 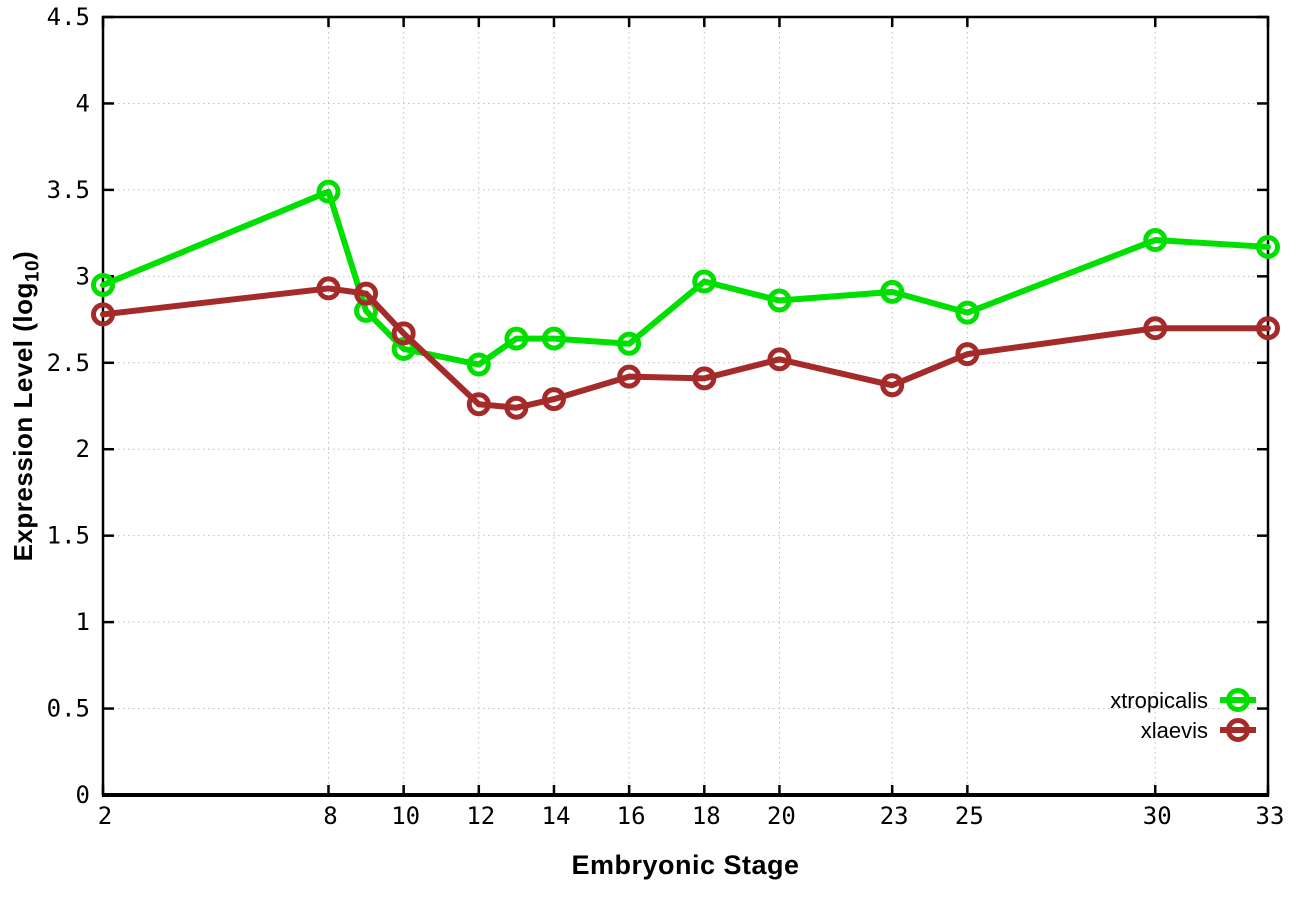 What do you see at coordinates (68, 709) in the screenshot?
I see `y-tick-label: 0.5` at bounding box center [68, 709].